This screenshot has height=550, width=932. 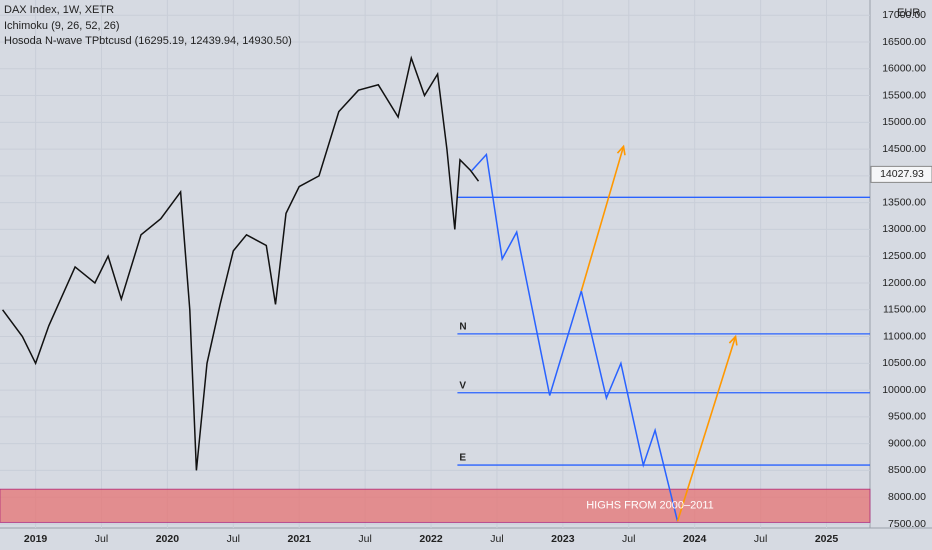 I want to click on y-tick-label: 17000.00, so click(x=904, y=15).